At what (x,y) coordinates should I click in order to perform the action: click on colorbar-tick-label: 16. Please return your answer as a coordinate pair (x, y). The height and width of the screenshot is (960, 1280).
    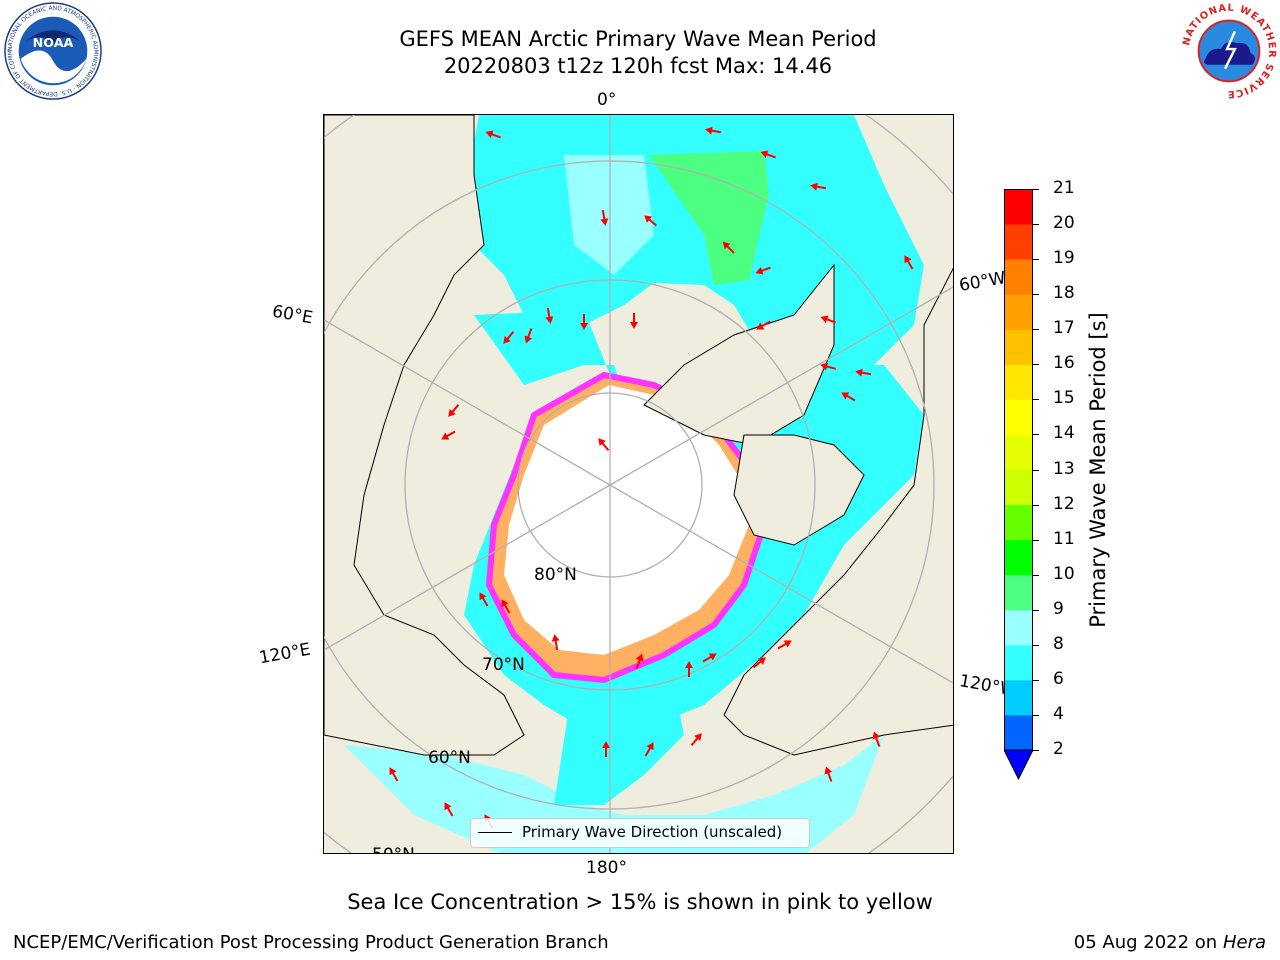
    Looking at the image, I should click on (1064, 363).